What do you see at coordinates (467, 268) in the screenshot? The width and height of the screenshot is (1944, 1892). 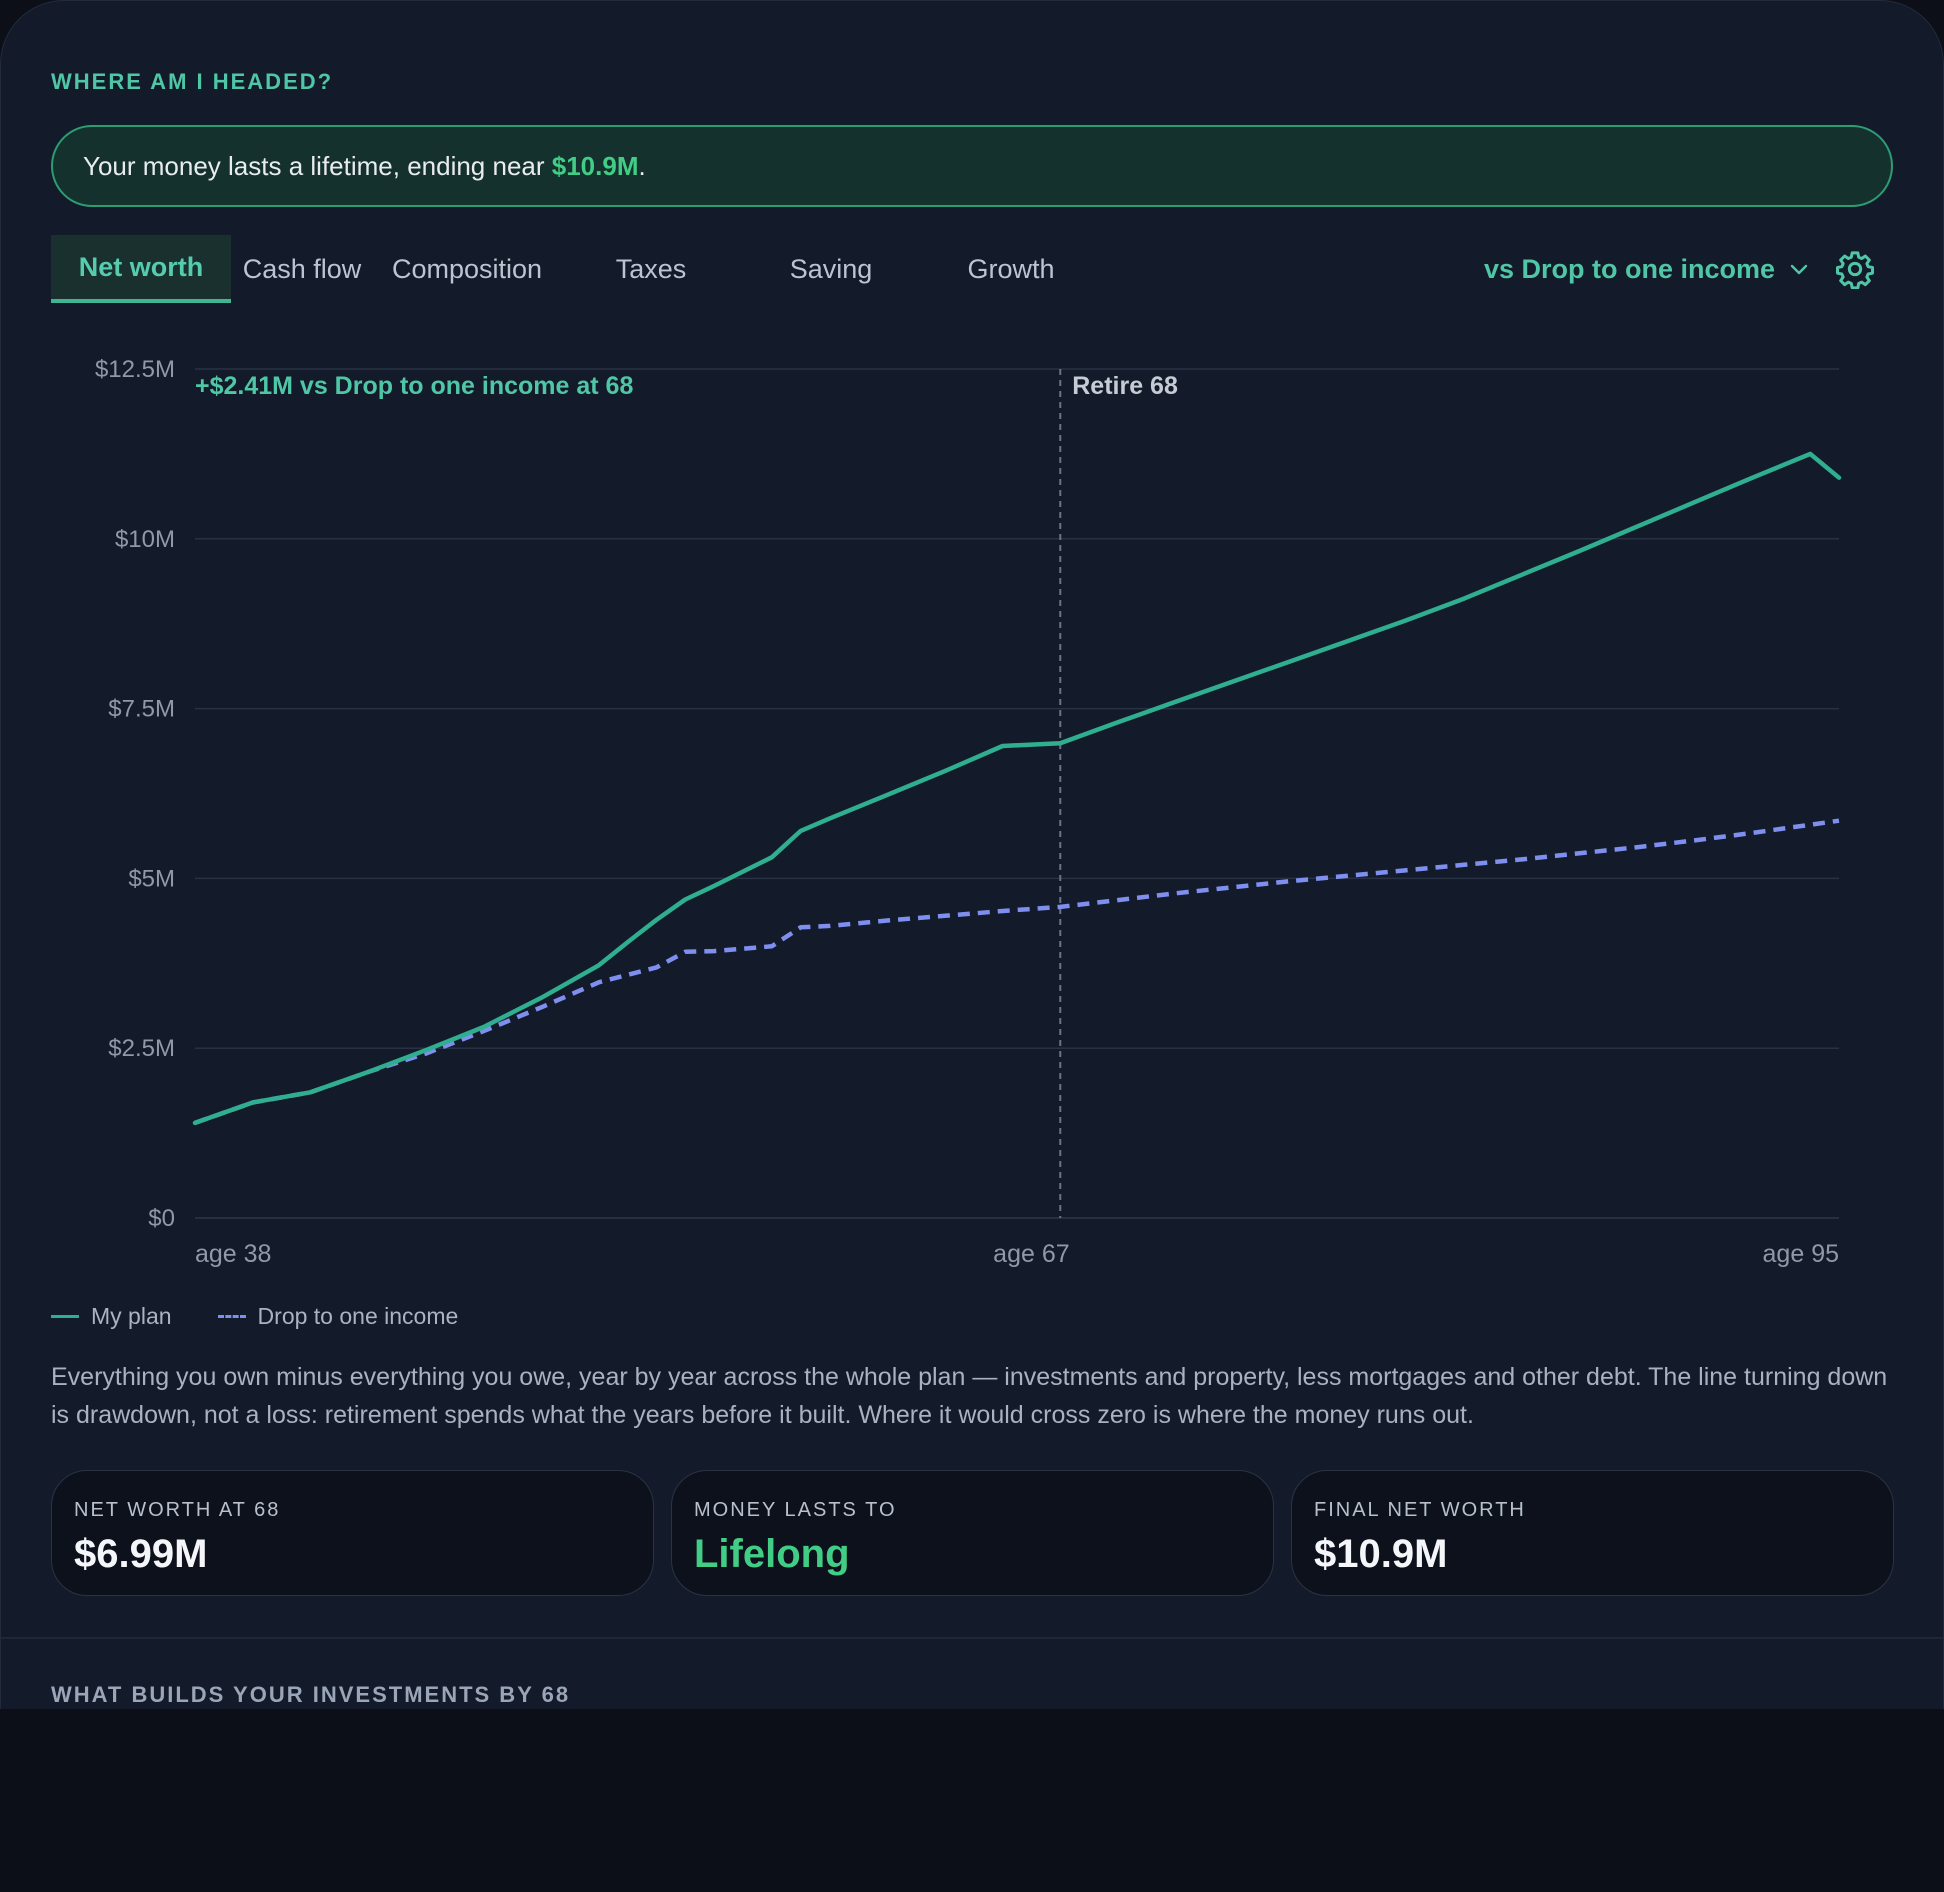 I see `tab-composition: Composition` at bounding box center [467, 268].